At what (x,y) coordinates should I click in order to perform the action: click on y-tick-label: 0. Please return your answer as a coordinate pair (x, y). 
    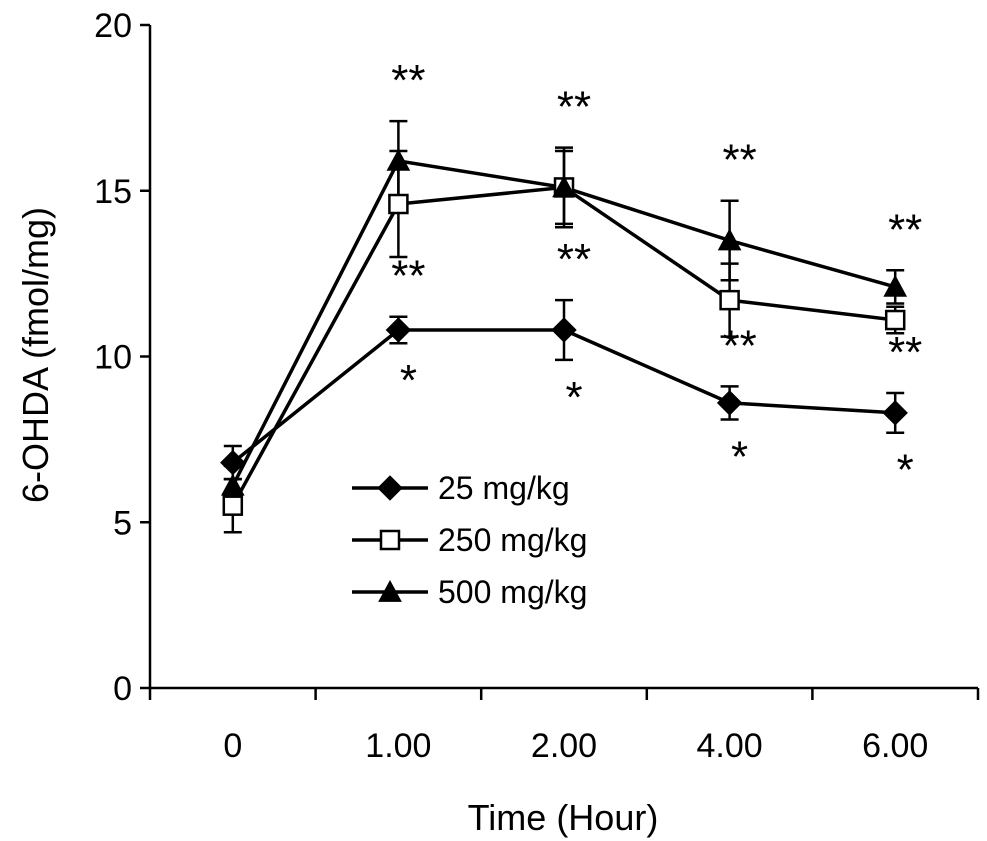
    Looking at the image, I should click on (122, 689).